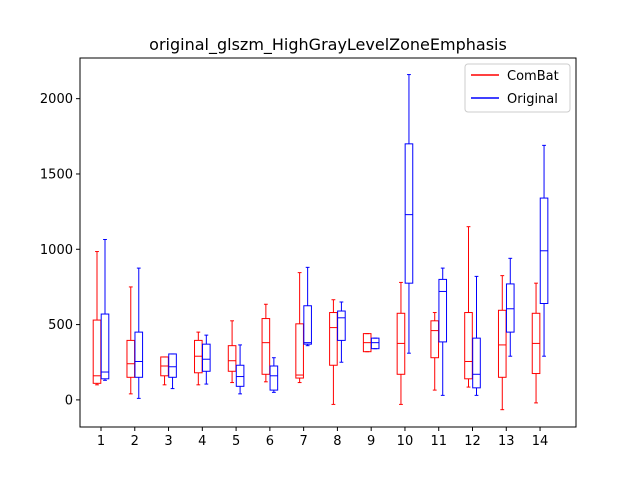  Describe the element at coordinates (168, 441) in the screenshot. I see `x-tick-label-3: 3` at that location.